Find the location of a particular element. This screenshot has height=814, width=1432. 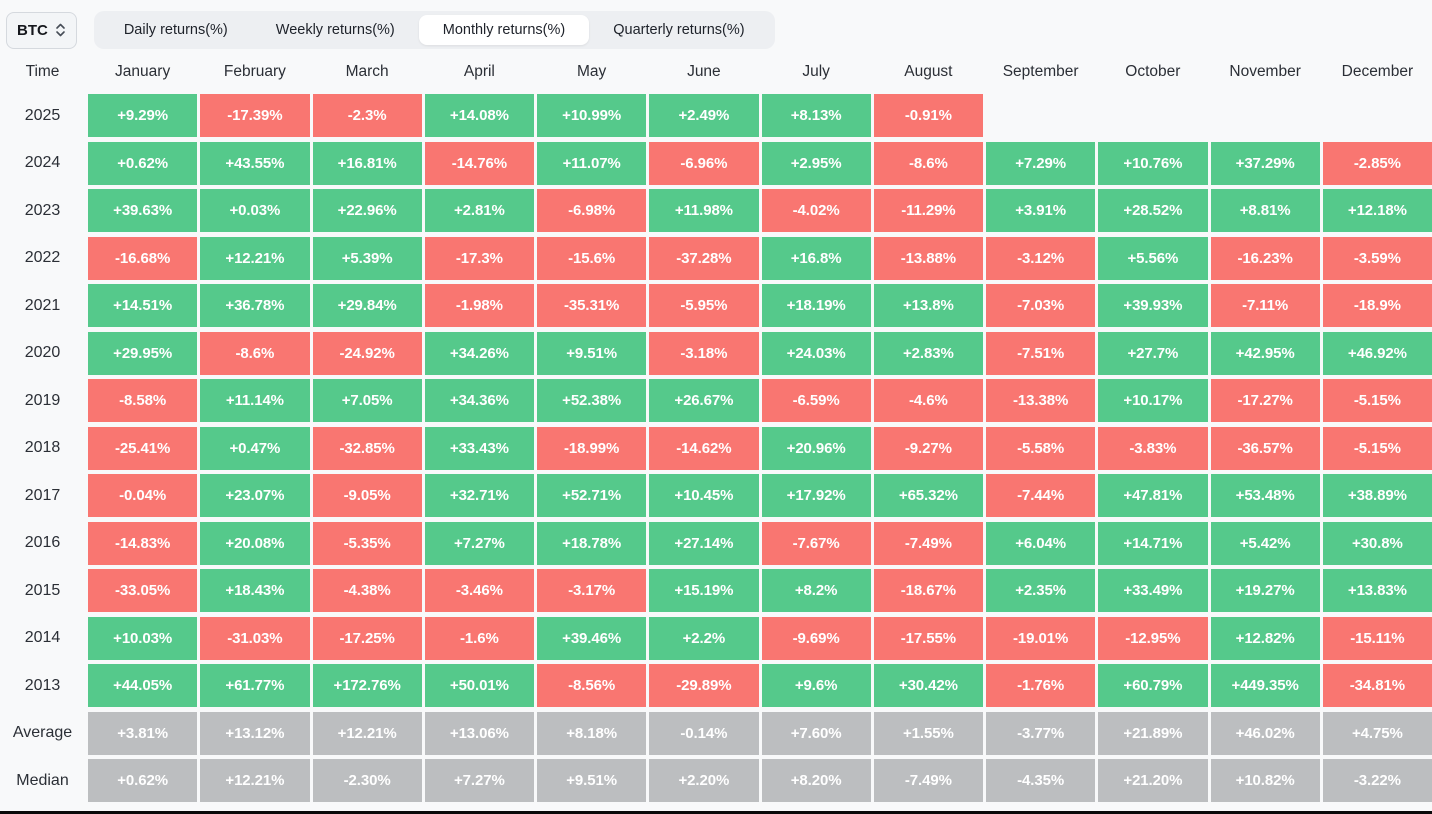

return-cell: -0.14% is located at coordinates (704, 733).